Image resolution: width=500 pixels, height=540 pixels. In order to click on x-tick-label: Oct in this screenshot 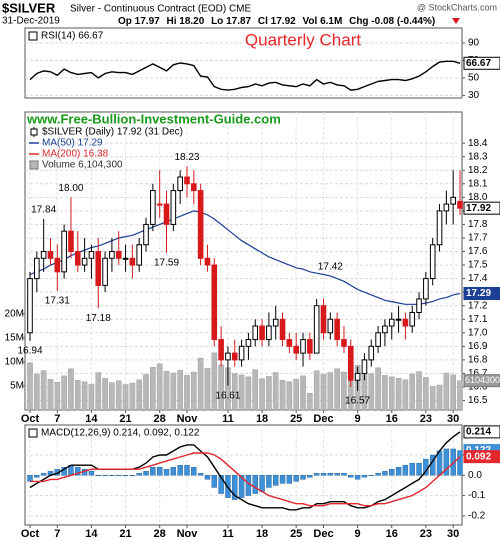, I will do `click(30, 534)`.